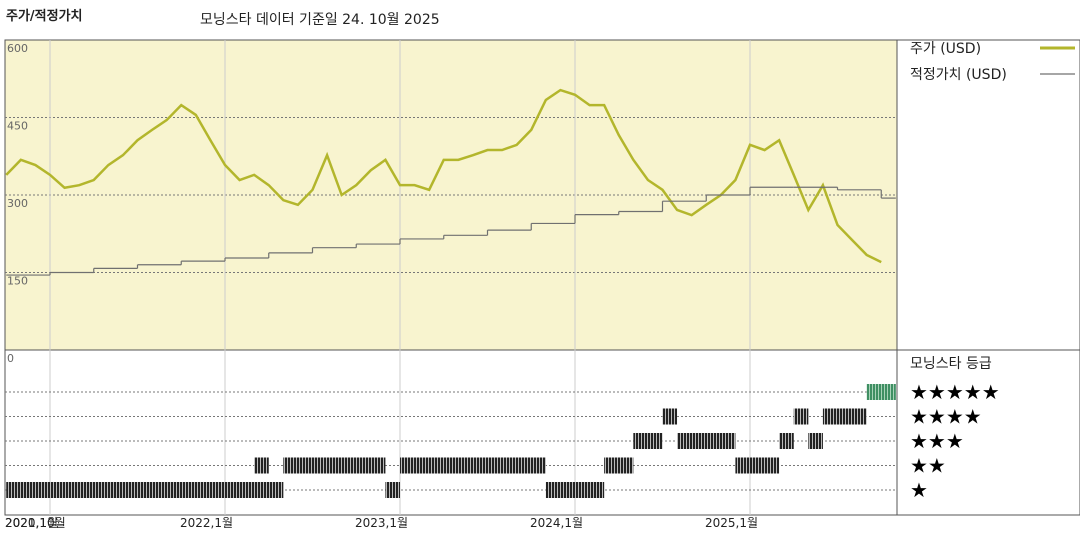  What do you see at coordinates (731, 523) in the screenshot?
I see `x-tick-label: 2025,1월` at bounding box center [731, 523].